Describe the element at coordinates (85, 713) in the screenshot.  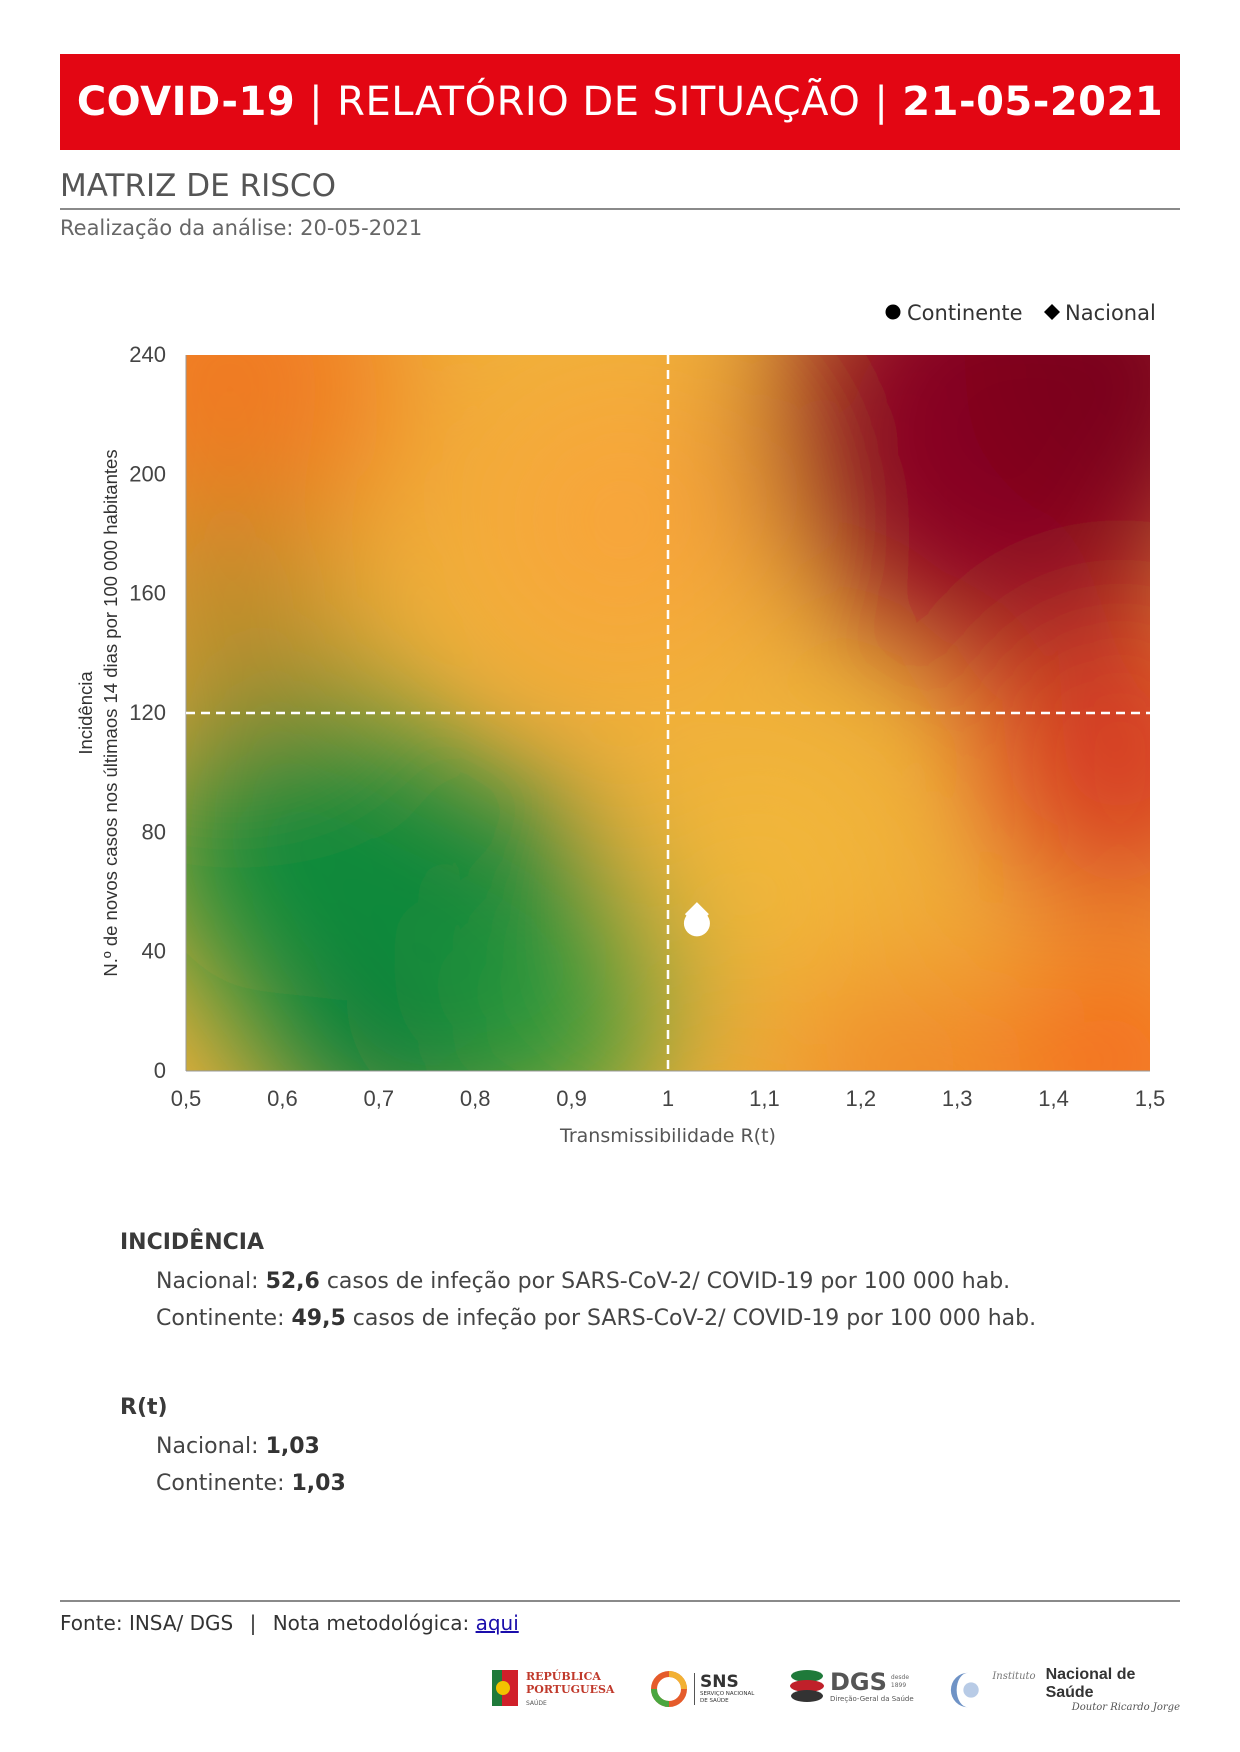
I see `y-axis-title-line1: Incidência` at that location.